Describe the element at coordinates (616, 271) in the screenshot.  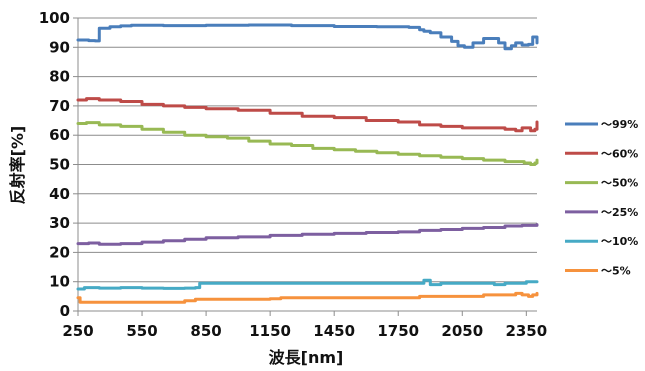
I see `legend-label-6: ～5%` at that location.